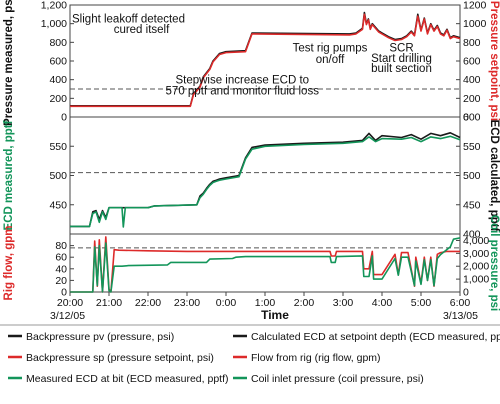 This screenshot has height=404, width=500. I want to click on y-tick-label-right: 4,000, so click(476, 241).